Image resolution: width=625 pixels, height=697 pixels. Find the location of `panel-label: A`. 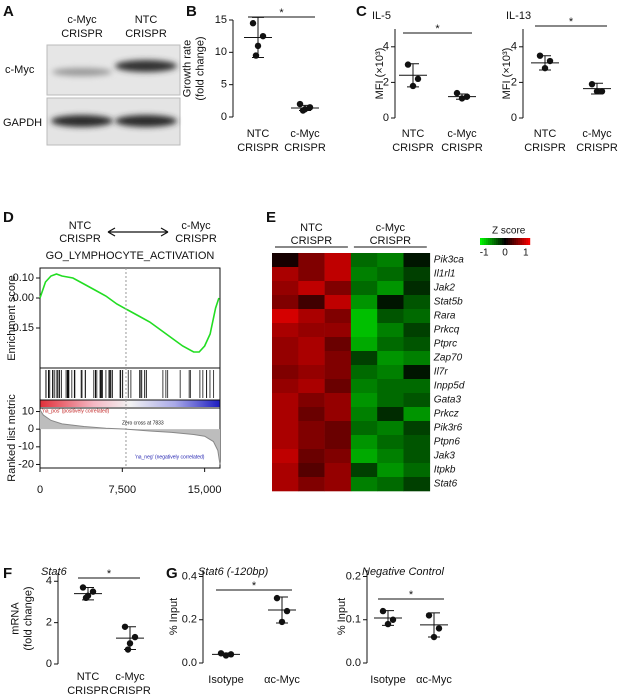

panel-label: A is located at coordinates (8, 11).